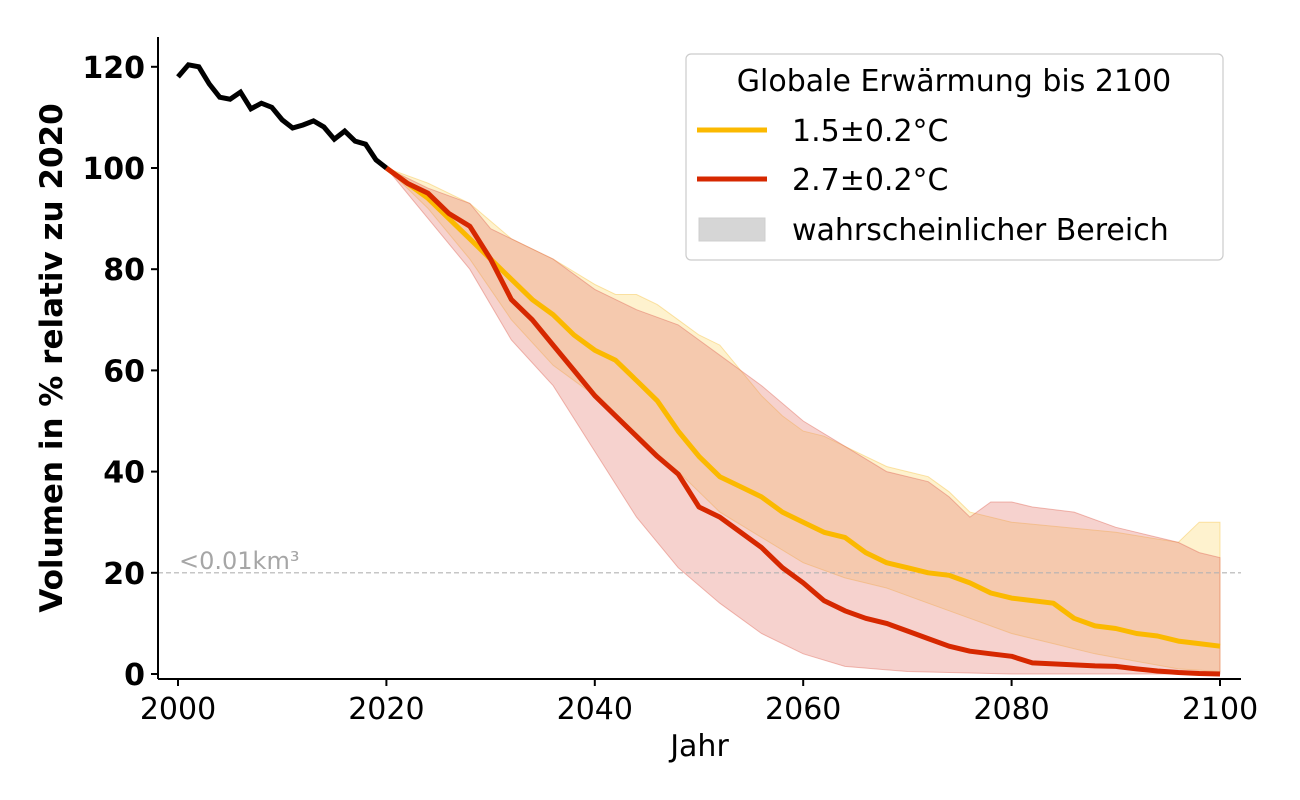 Image resolution: width=1300 pixels, height=800 pixels. Describe the element at coordinates (698, 746) in the screenshot. I see `x-axis-title: Jahr` at that location.